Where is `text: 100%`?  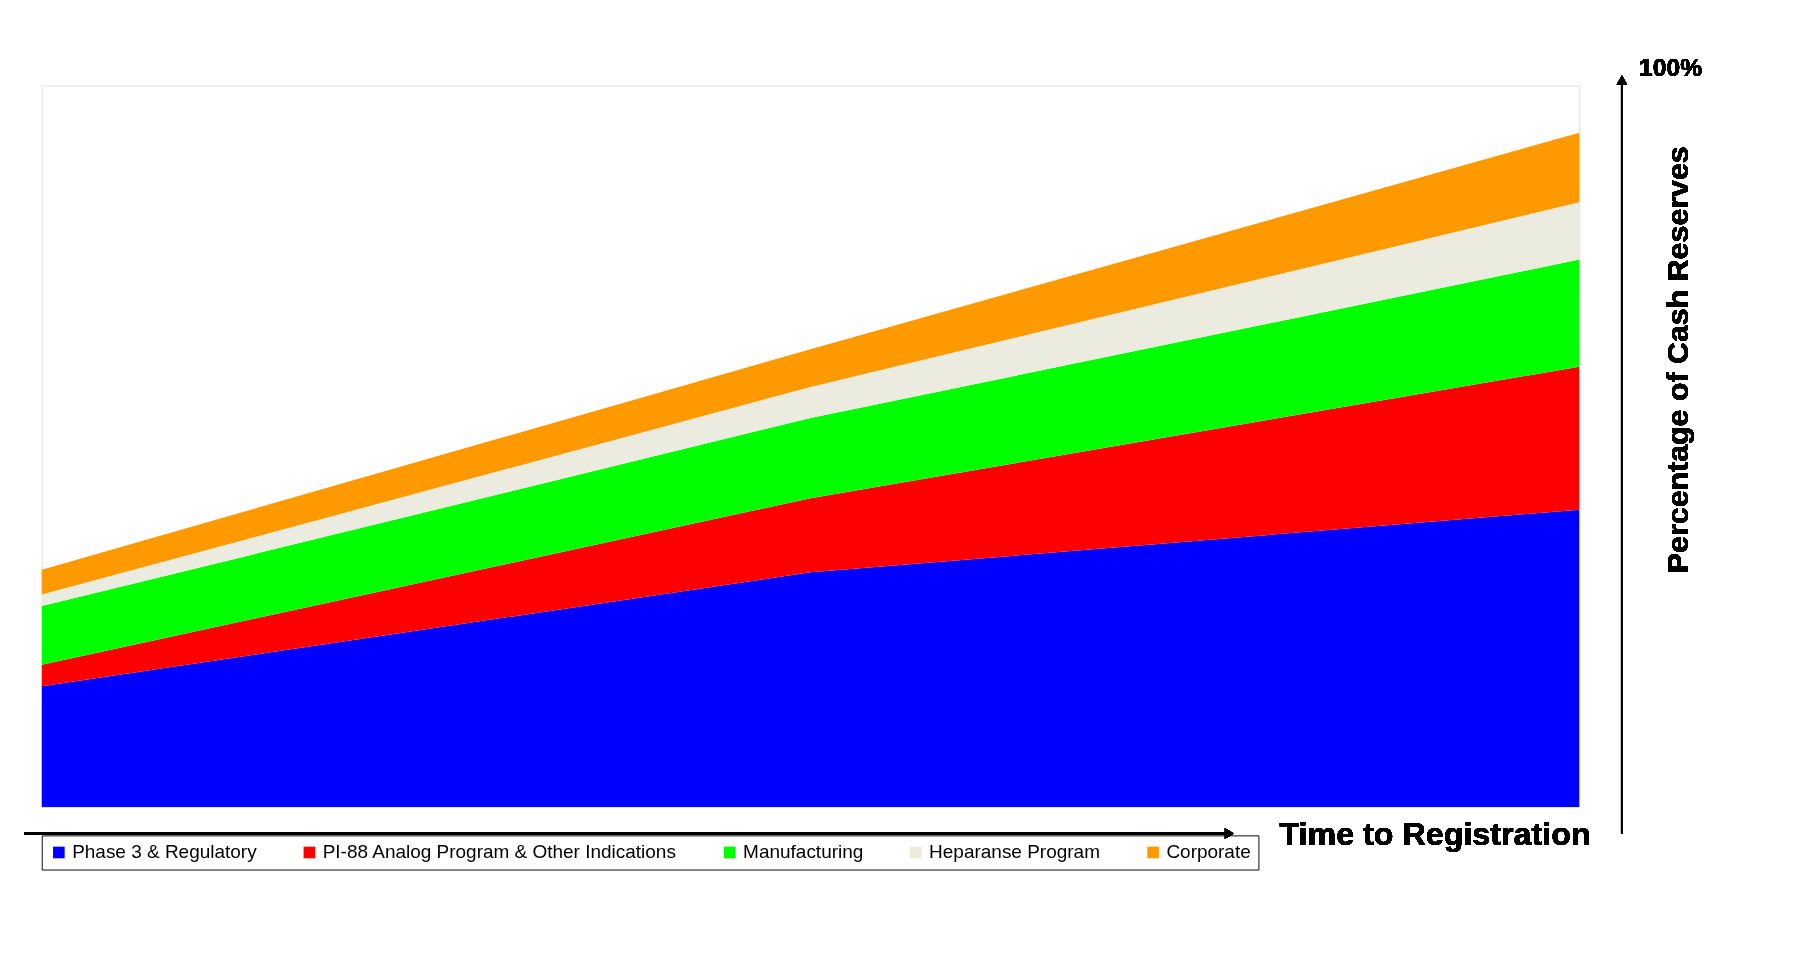
text: 100% is located at coordinates (1671, 68).